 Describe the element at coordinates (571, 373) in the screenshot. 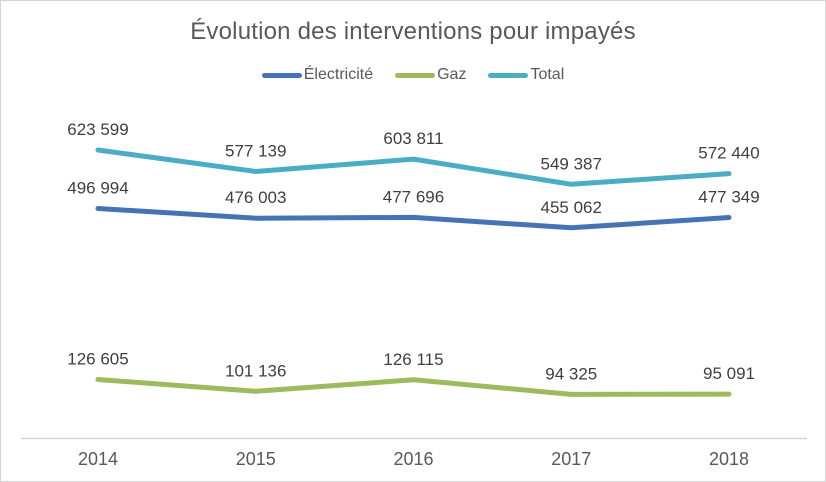

I see `data-label-gaz-2017: 94 325` at that location.